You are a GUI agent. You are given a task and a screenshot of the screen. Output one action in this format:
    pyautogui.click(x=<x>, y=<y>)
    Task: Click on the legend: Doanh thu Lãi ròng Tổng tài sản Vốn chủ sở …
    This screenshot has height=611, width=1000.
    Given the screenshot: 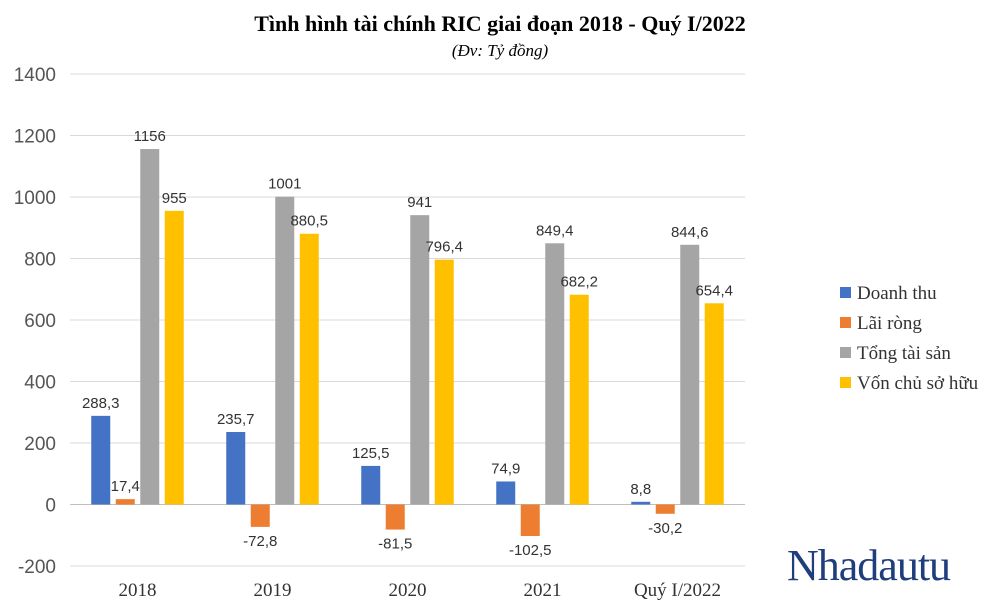 What is the action you would take?
    pyautogui.click(x=909, y=338)
    